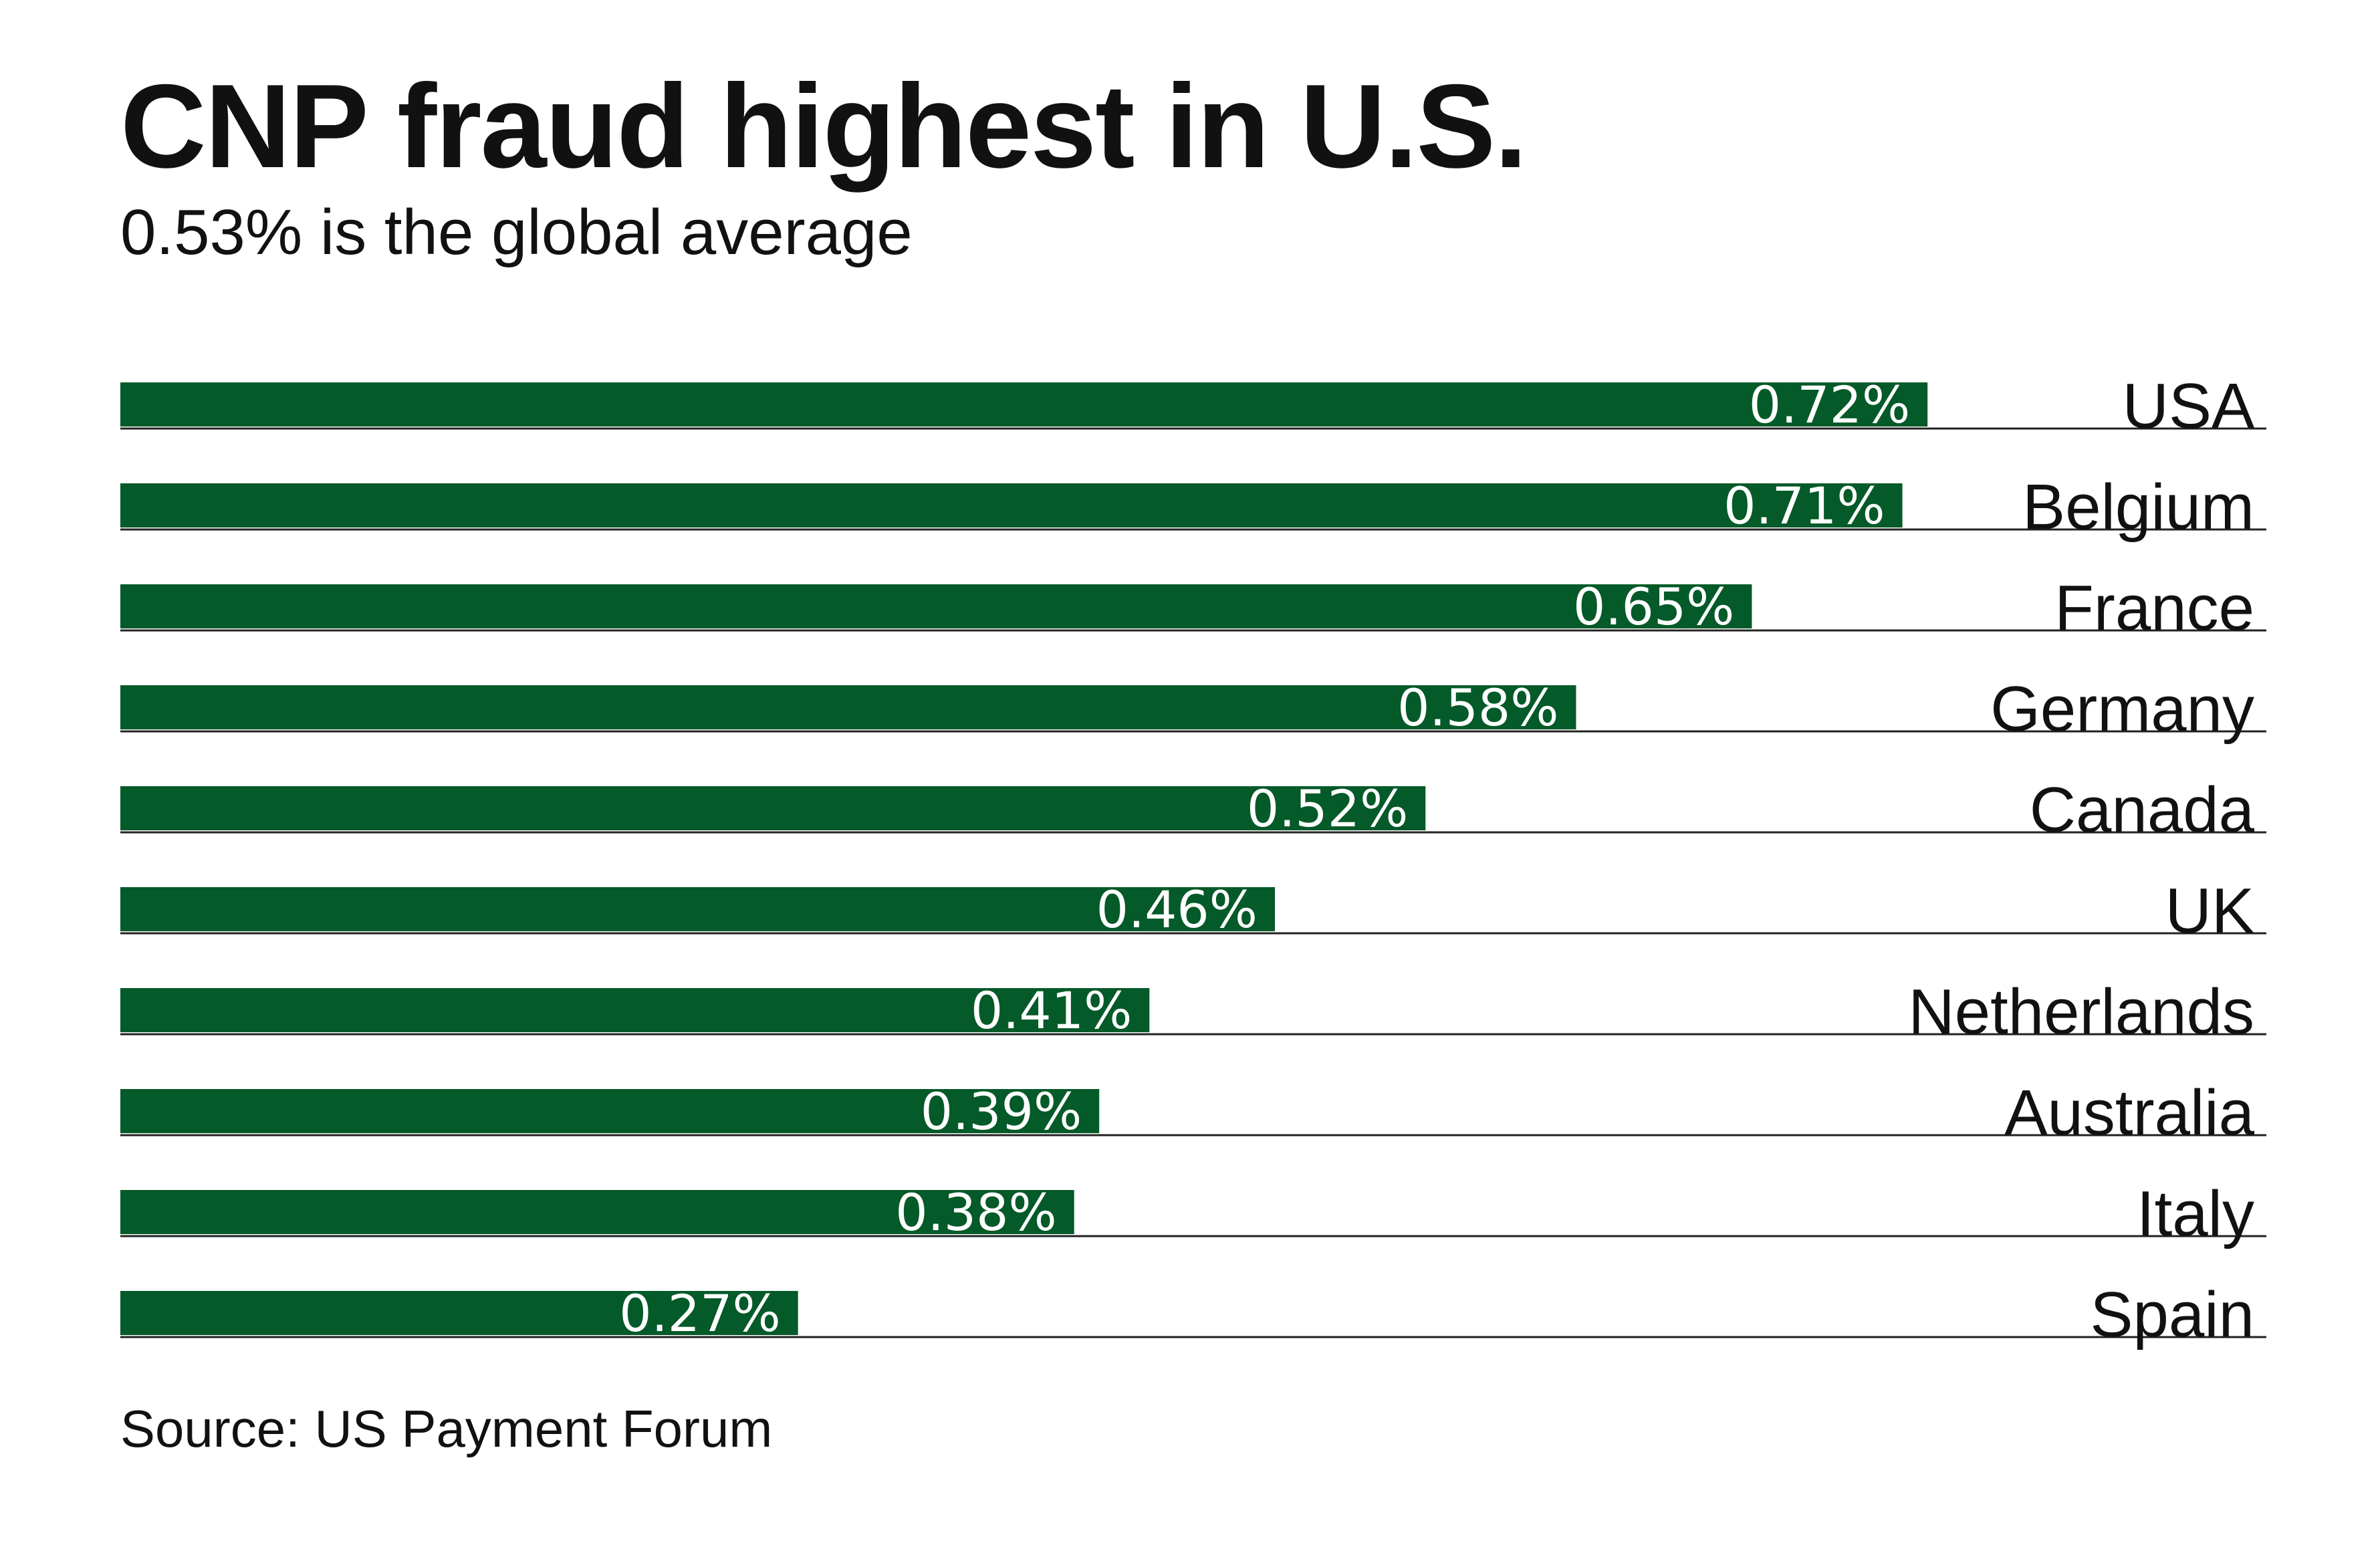  What do you see at coordinates (1001, 1111) in the screenshot?
I see `value-label: 0.39%` at bounding box center [1001, 1111].